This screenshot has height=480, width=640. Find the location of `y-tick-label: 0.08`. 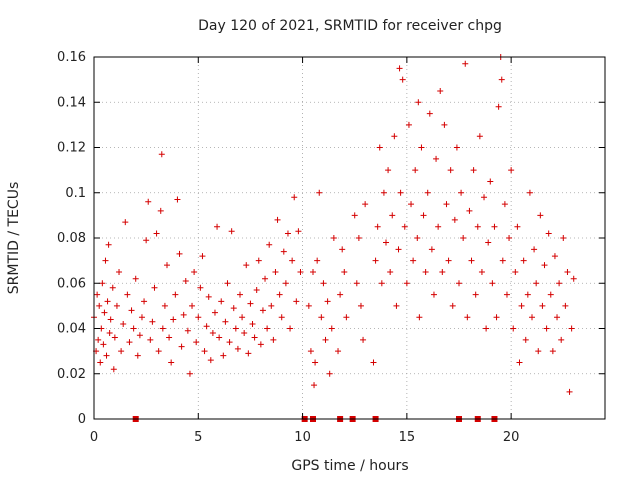

y-tick-label: 0.08 is located at coordinates (71, 238).